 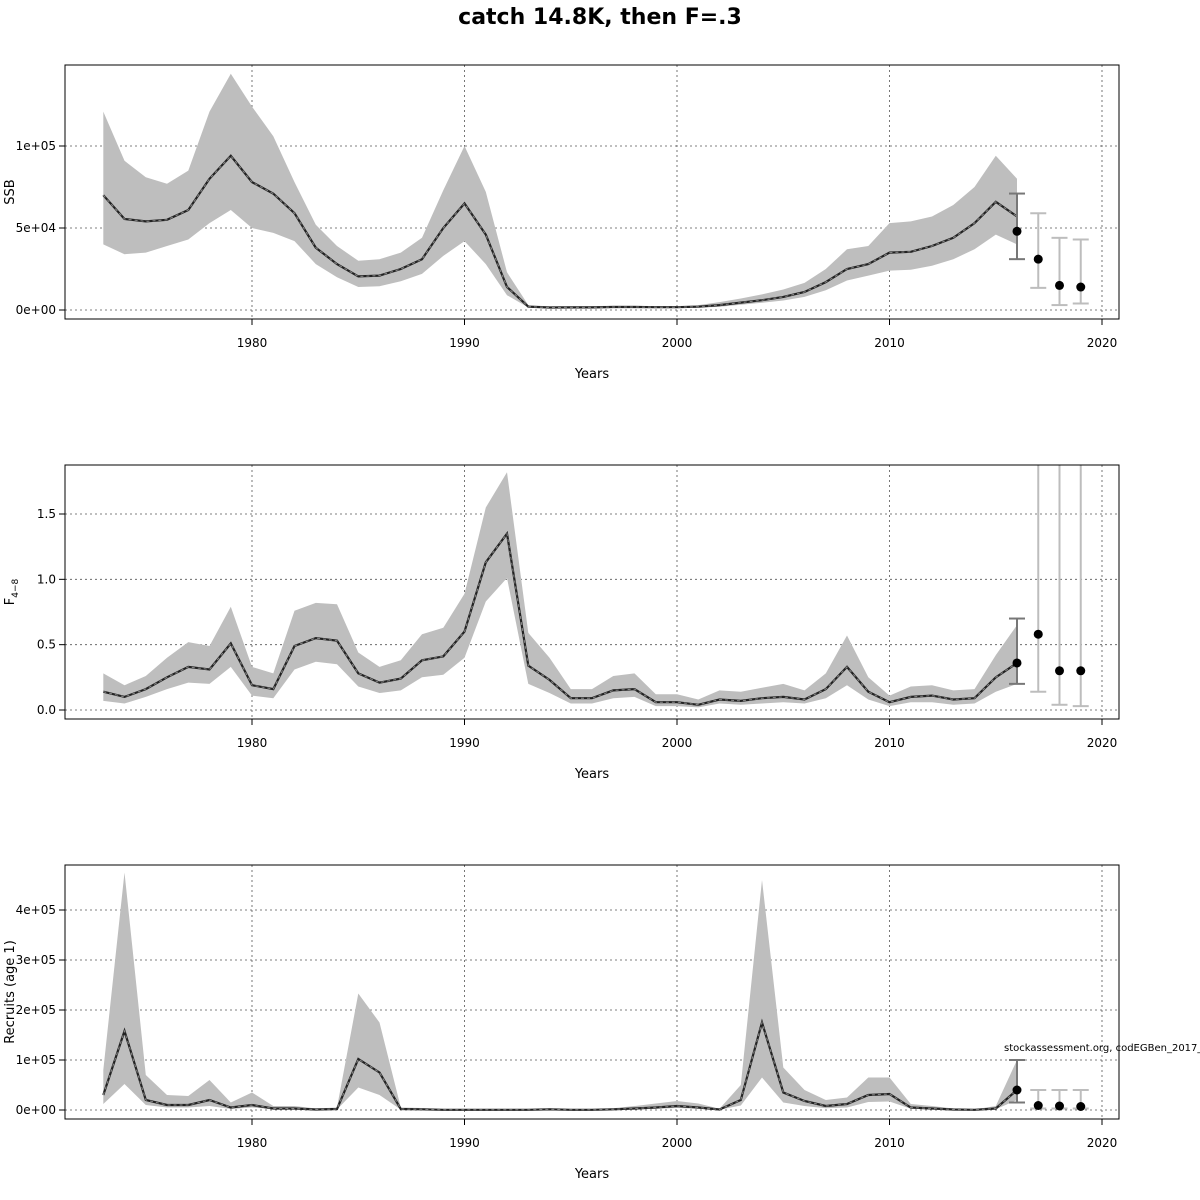 I want to click on watermark-text: stockassessment.org, codEGBen_2017_, so click(x=1102, y=1048).